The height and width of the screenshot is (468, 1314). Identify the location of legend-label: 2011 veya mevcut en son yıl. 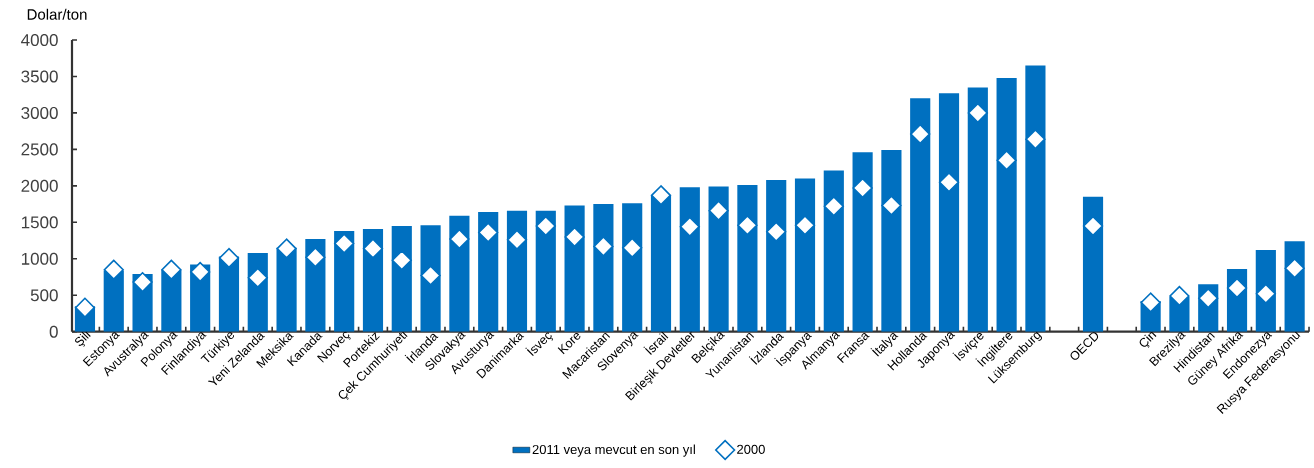
(613, 450).